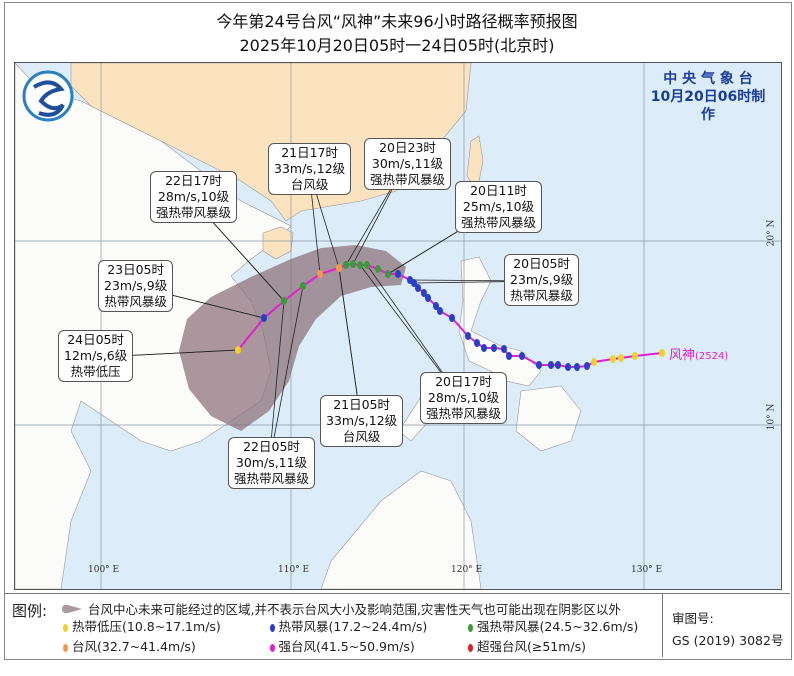 Image resolution: width=794 pixels, height=676 pixels. What do you see at coordinates (96, 339) in the screenshot?
I see `callout-time: 24日05时` at bounding box center [96, 339].